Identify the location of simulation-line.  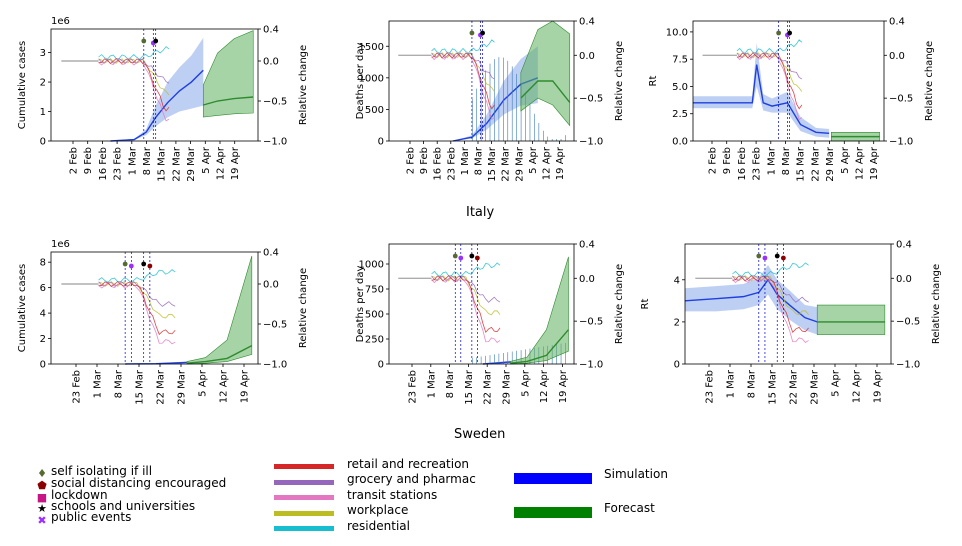
(761, 99).